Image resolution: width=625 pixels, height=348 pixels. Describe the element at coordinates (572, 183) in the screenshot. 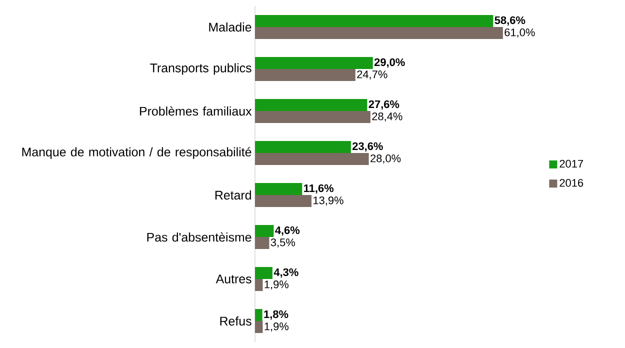

I see `legend-label: 2016` at that location.